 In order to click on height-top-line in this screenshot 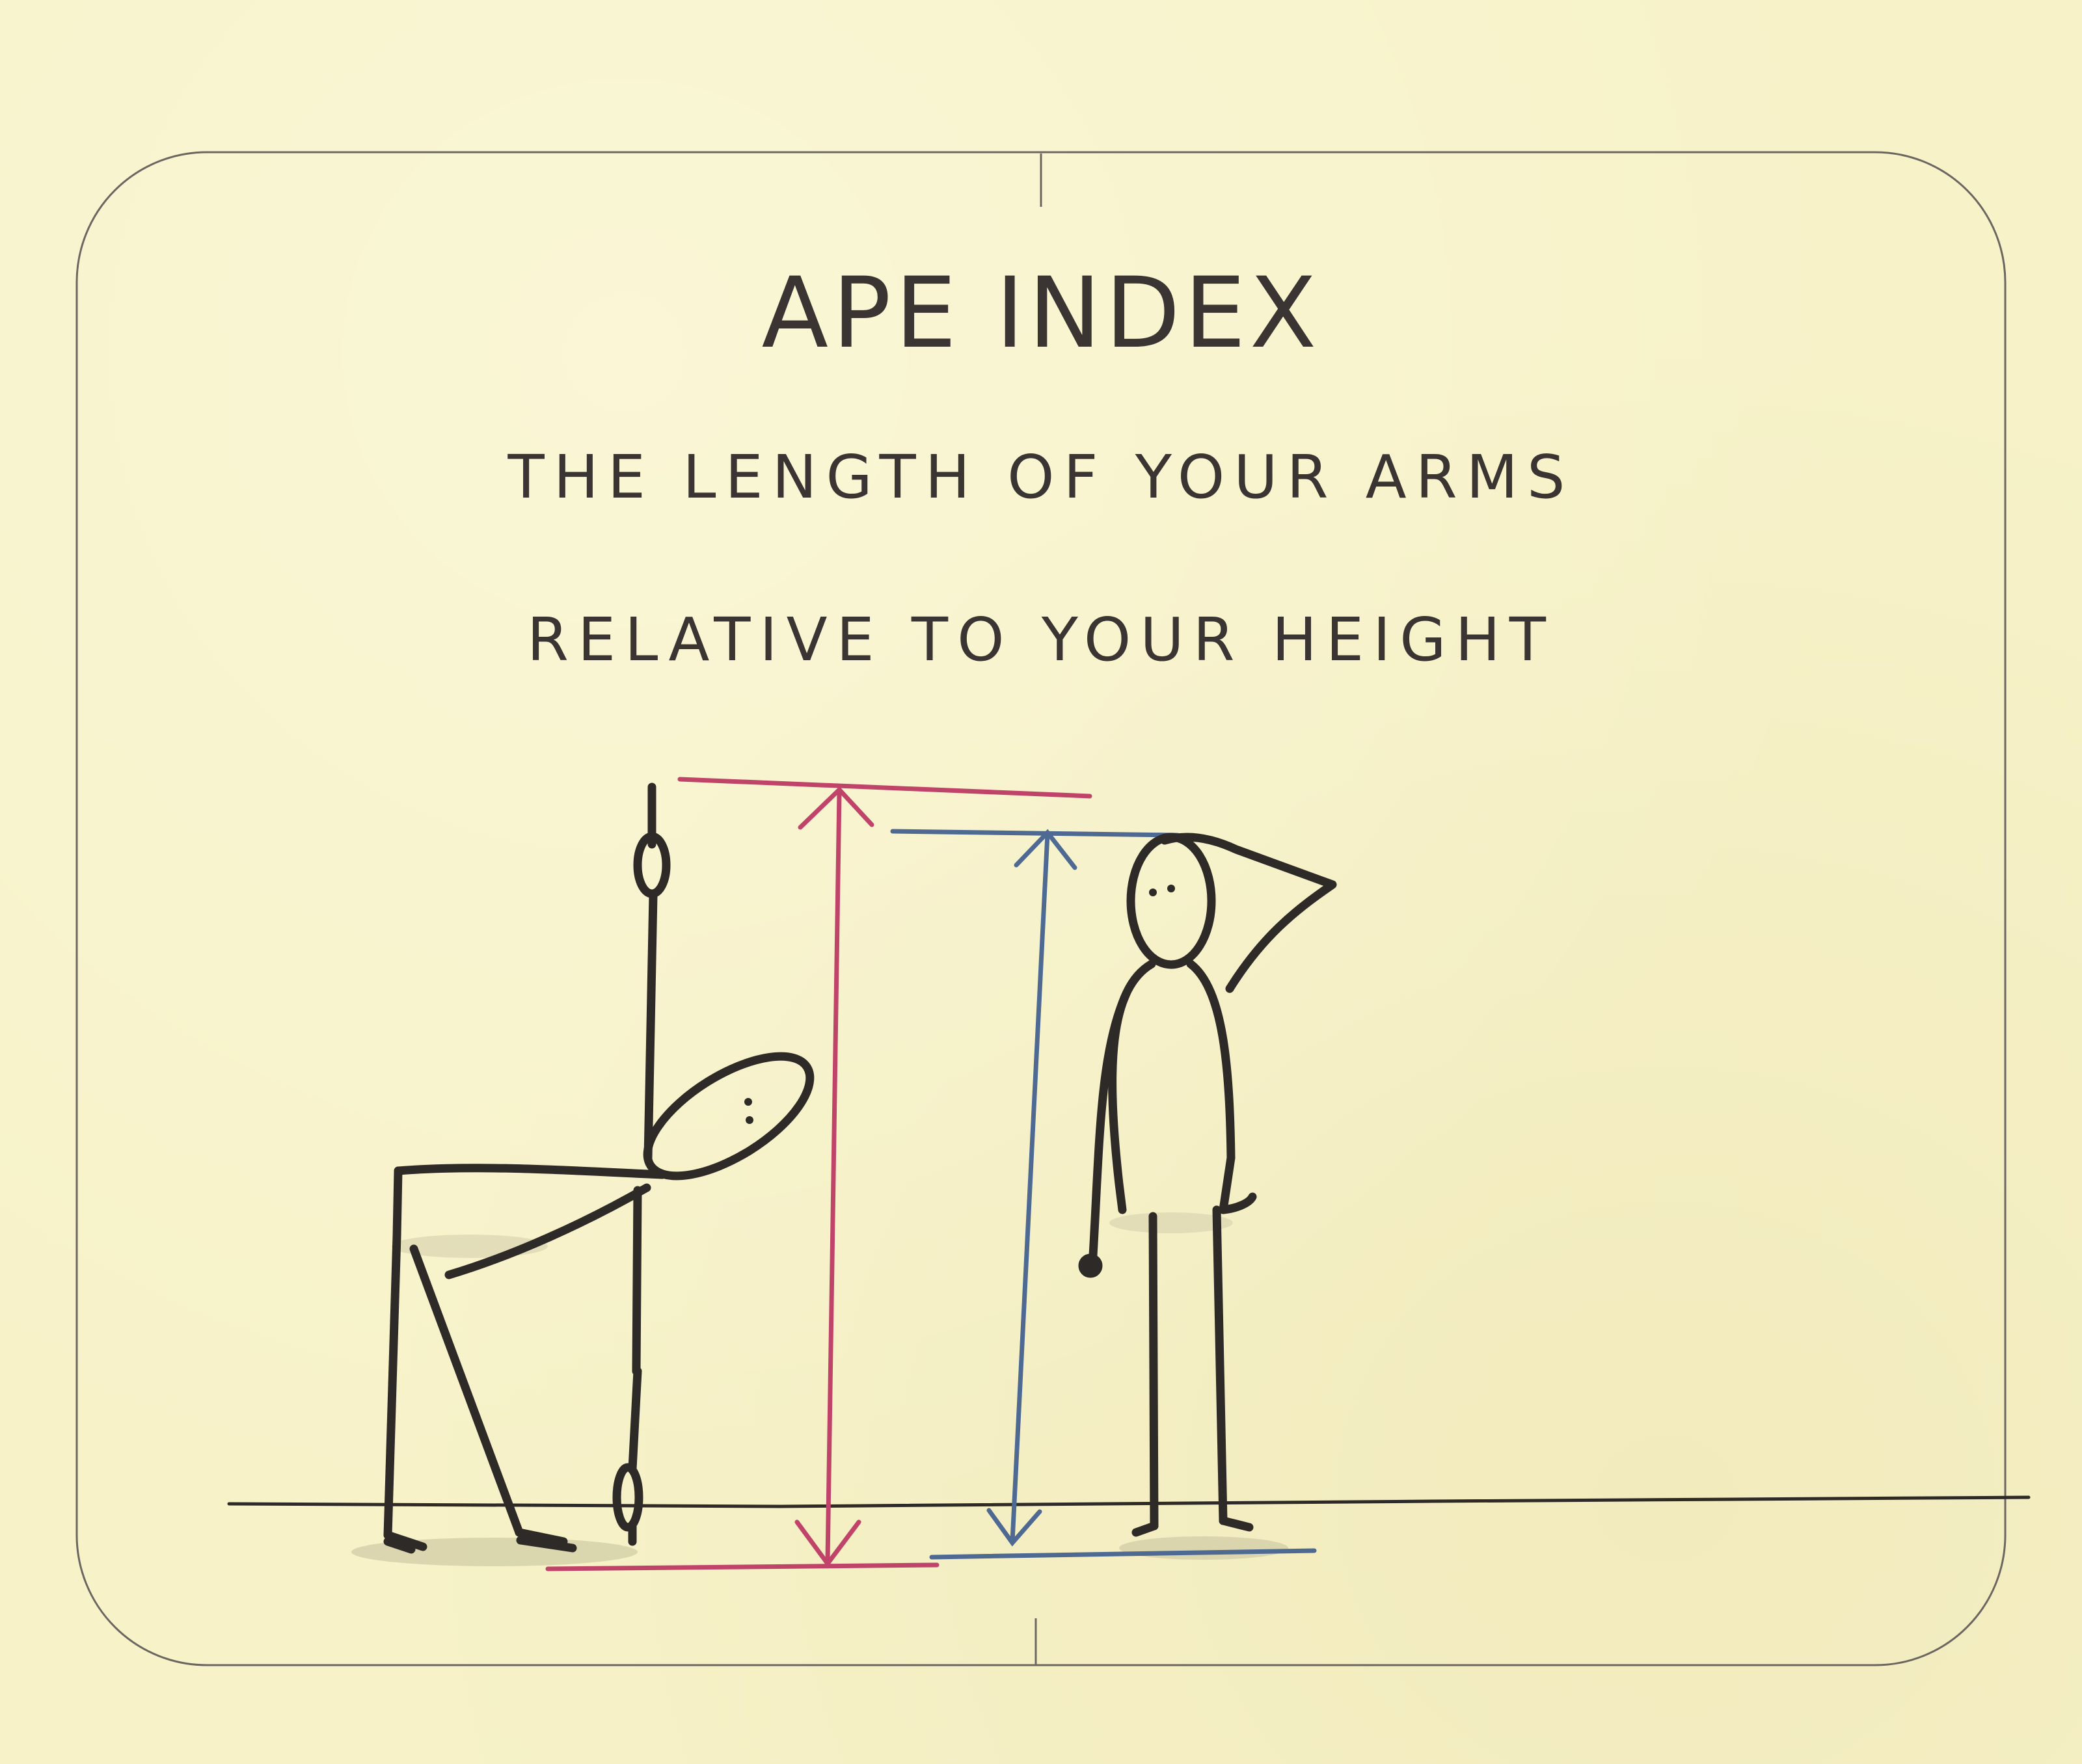, I will do `click(1035, 833)`.